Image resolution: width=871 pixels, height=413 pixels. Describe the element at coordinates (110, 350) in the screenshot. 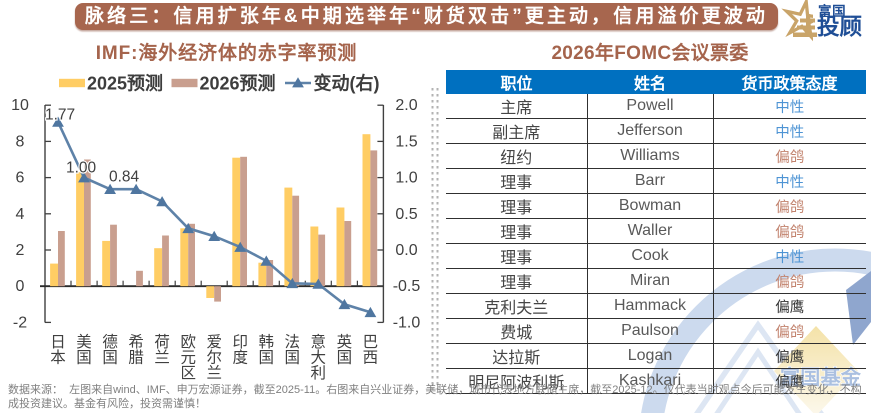

I see `svg-text: 德国` at that location.